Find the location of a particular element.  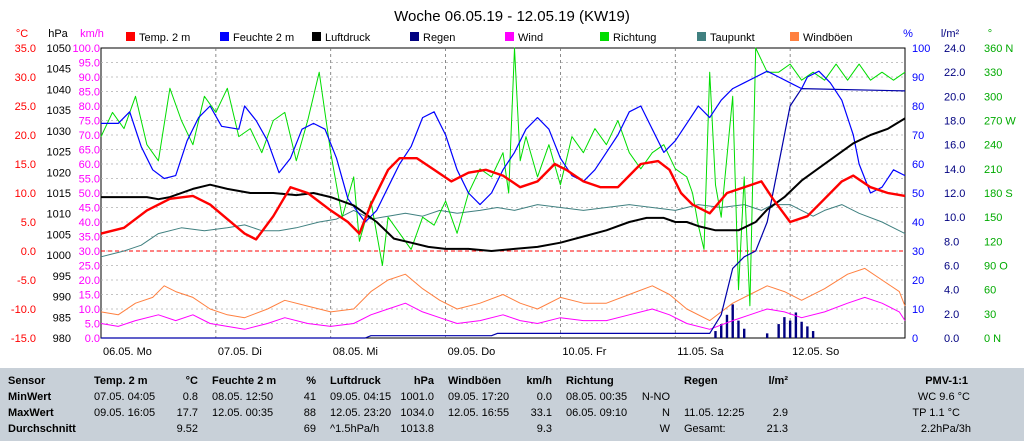

stats-col-pmv: PMV-1:1 WC 9.6 °C TP 1.1 °C 2.2hPa/3h is located at coordinates (948, 404).